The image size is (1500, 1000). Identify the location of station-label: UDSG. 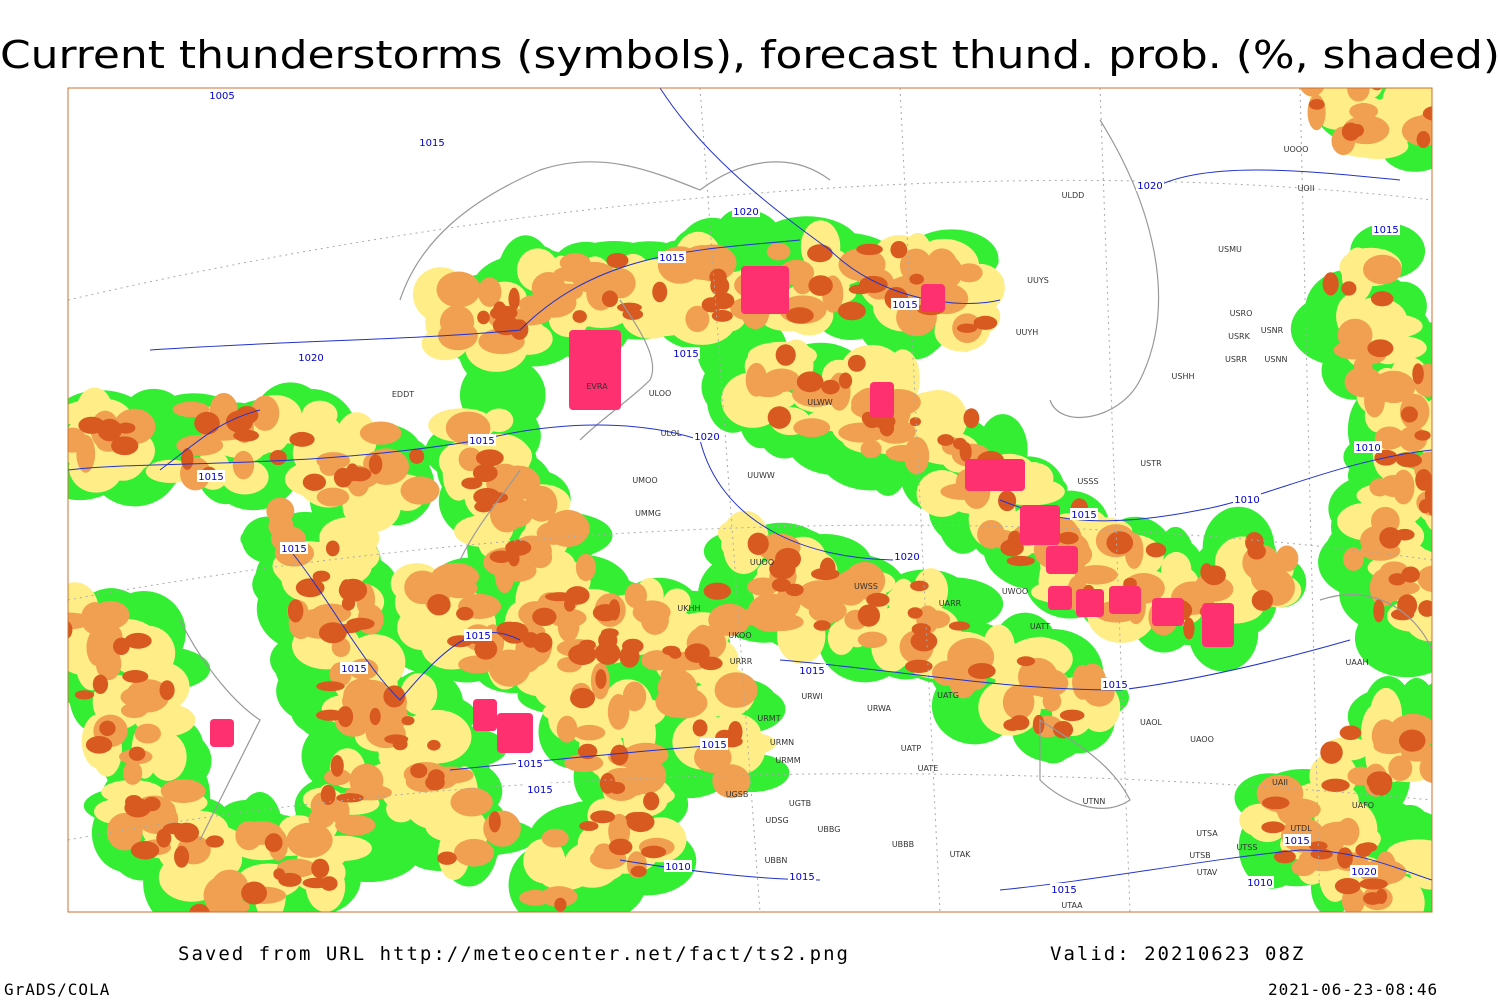
(776, 820).